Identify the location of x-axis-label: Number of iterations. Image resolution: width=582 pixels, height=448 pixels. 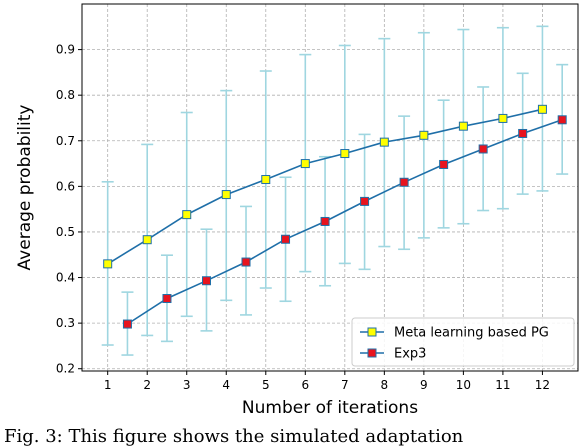
(330, 408).